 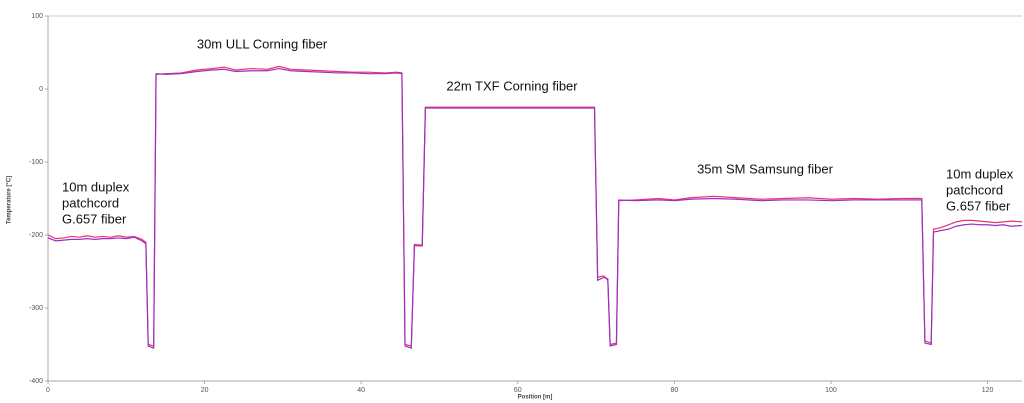 What do you see at coordinates (361, 390) in the screenshot?
I see `x-tick-label: 40` at bounding box center [361, 390].